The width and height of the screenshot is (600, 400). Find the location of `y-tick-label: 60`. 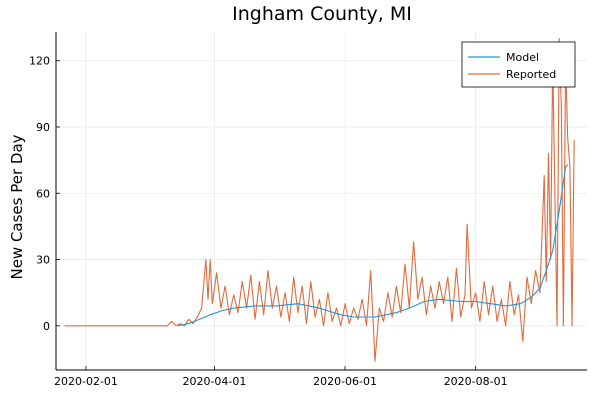

y-tick-label: 60 is located at coordinates (43, 193).